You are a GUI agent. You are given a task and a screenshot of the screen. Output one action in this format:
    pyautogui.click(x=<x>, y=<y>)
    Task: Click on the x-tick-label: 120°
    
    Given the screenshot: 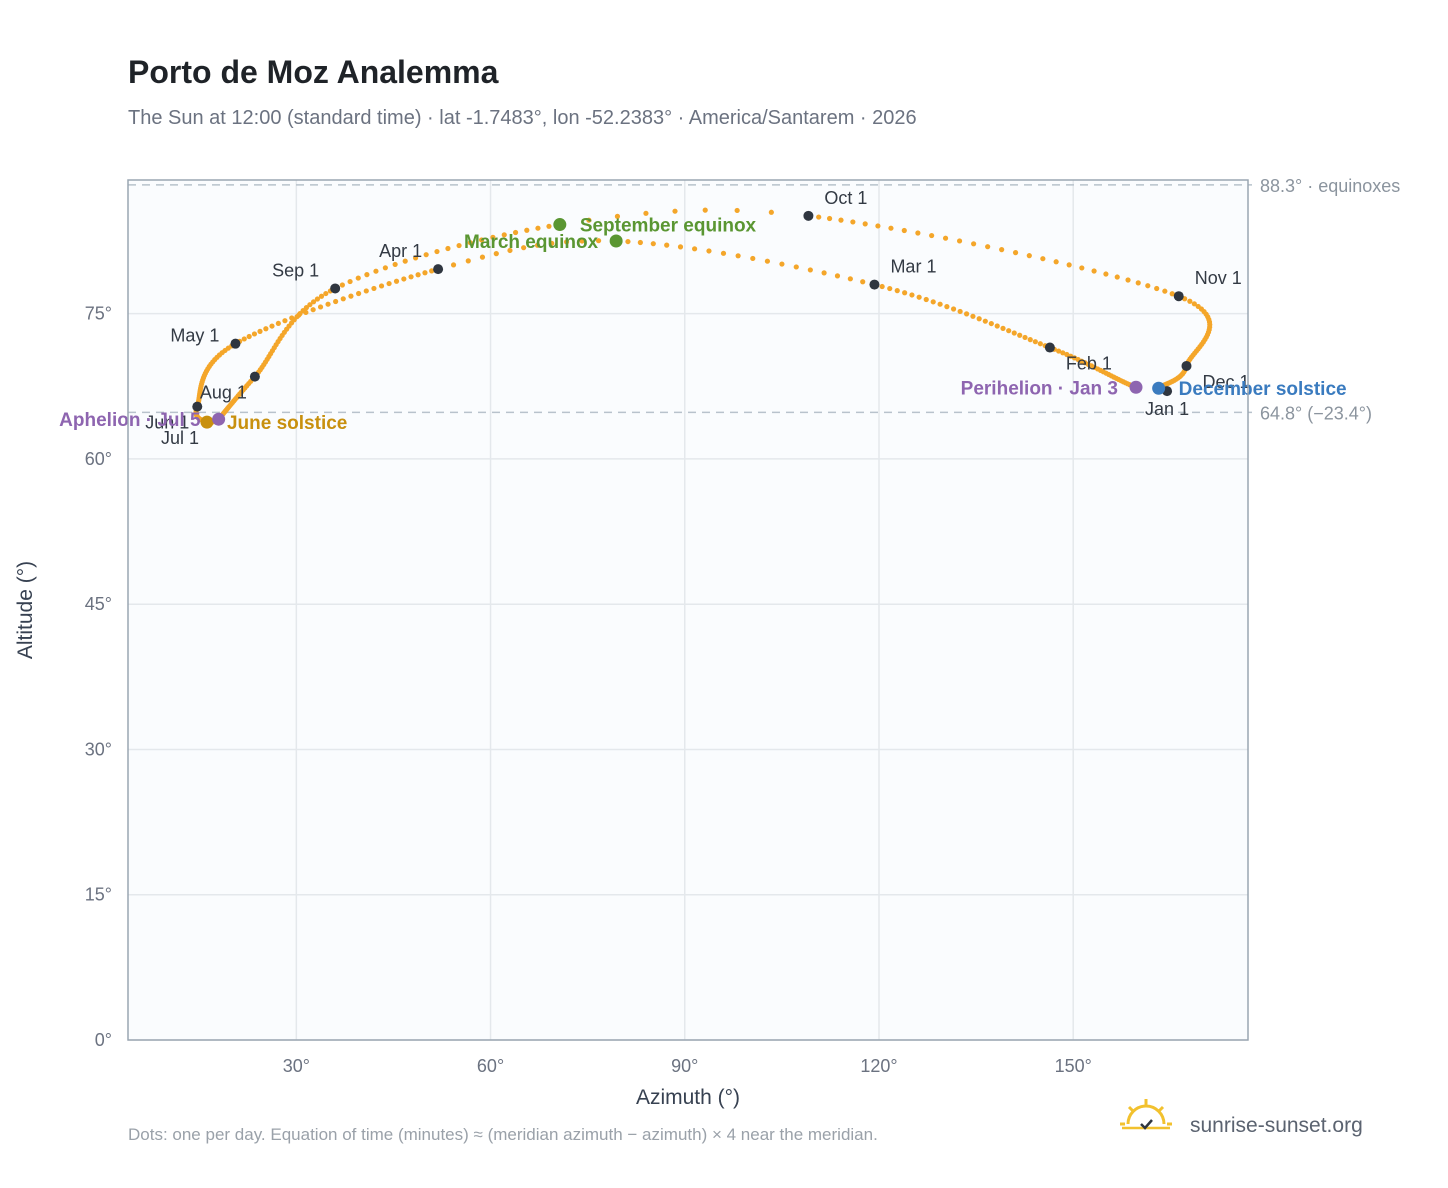 What is the action you would take?
    pyautogui.click(x=878, y=1066)
    